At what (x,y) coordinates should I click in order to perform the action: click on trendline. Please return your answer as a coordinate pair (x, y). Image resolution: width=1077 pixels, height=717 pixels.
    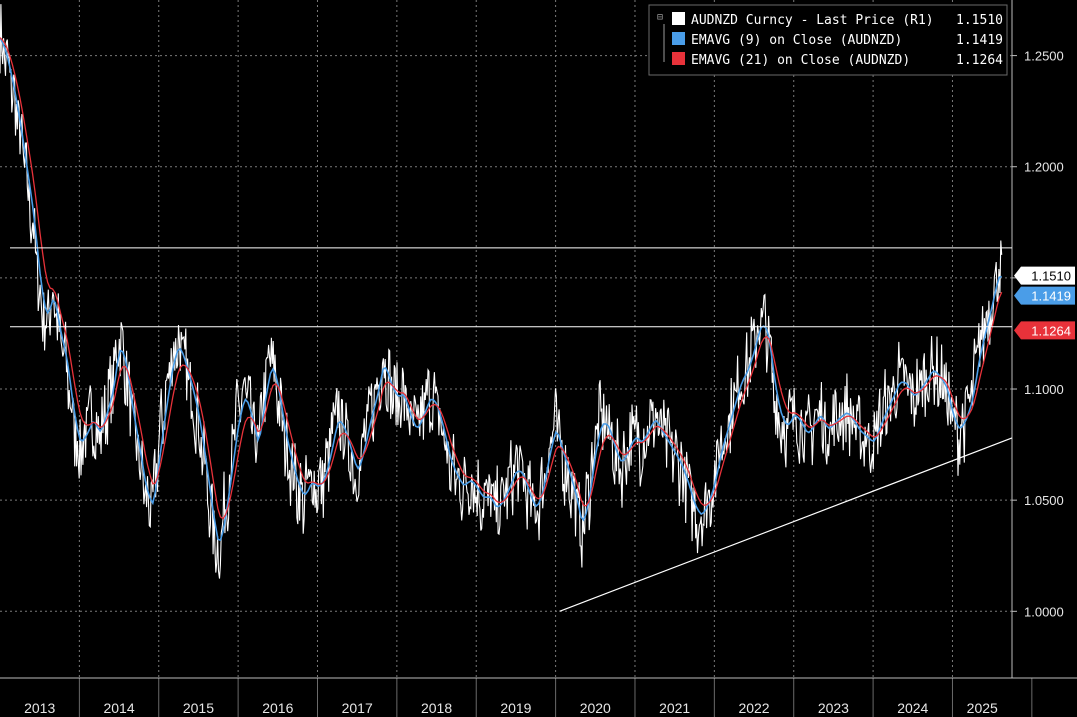
    Looking at the image, I should click on (786, 524).